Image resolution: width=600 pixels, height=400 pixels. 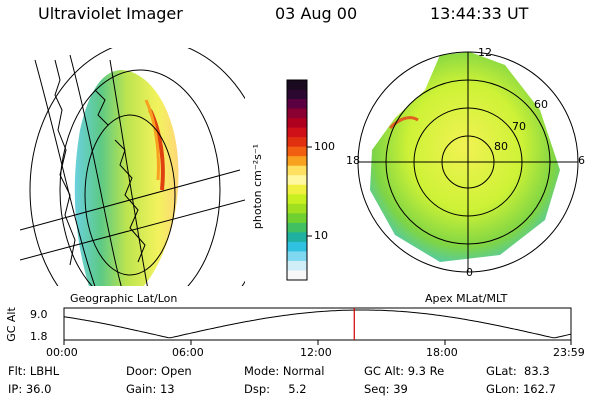 I want to click on info-glat: GLat: 83.3, so click(x=518, y=371).